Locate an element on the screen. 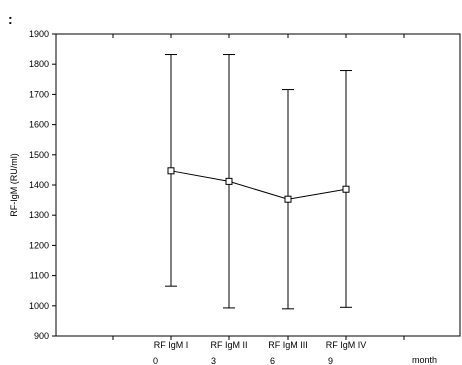  x-month-label: 3 is located at coordinates (213, 360).